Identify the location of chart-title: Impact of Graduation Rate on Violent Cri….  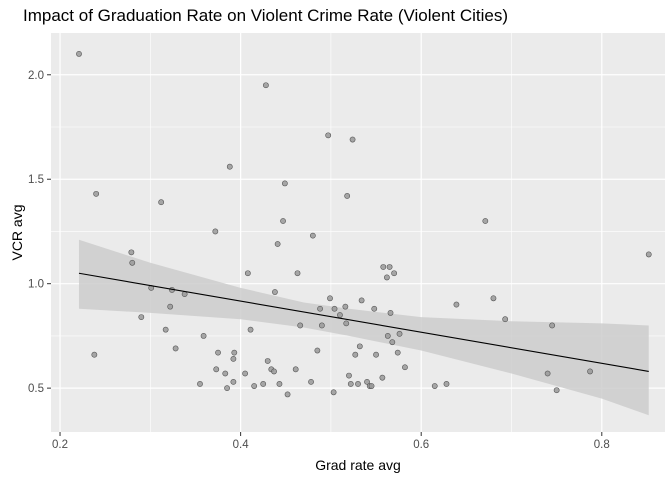
(266, 15).